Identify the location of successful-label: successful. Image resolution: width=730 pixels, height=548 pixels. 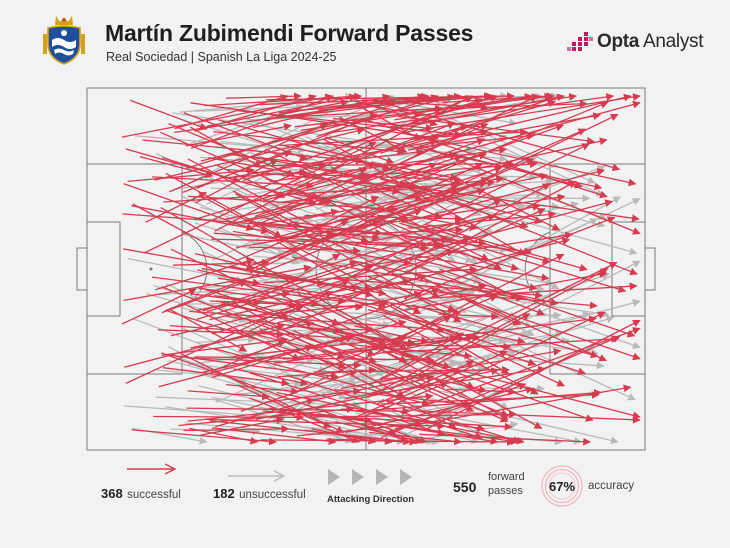
(154, 495).